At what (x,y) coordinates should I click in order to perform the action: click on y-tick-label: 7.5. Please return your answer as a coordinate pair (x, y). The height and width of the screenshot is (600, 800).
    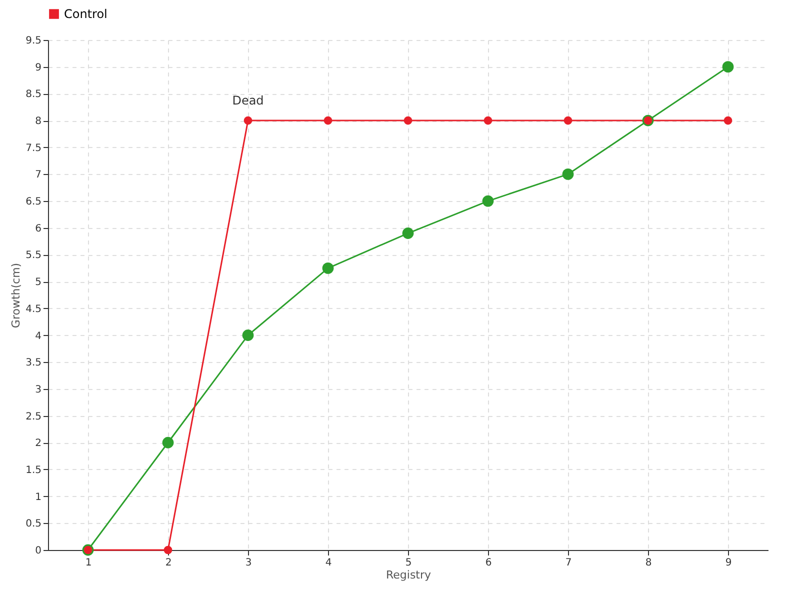
    Looking at the image, I should click on (34, 148).